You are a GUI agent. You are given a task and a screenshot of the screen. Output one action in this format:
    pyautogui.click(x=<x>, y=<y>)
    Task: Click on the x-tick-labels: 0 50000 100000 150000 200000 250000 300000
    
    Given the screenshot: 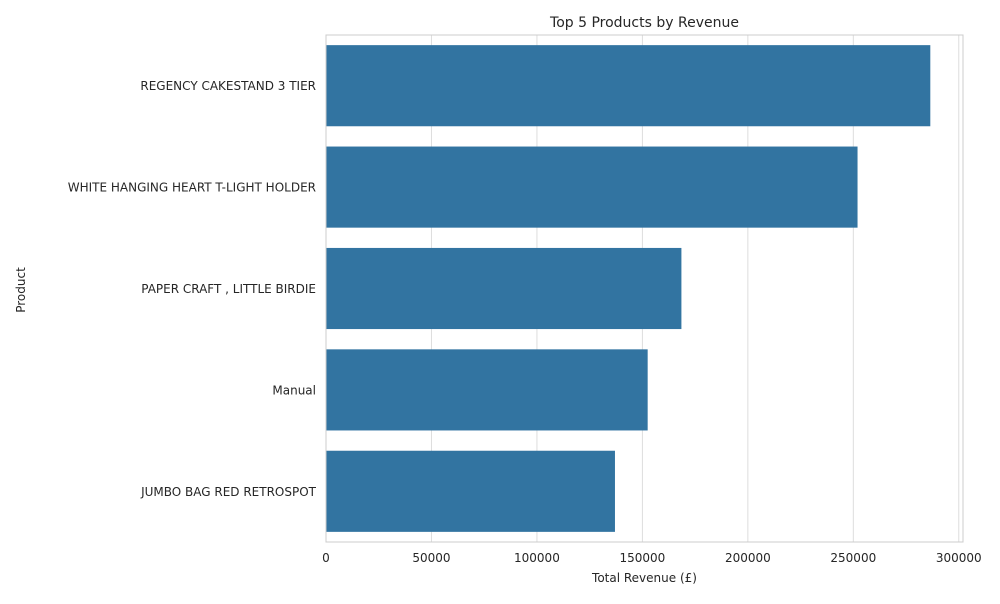 What is the action you would take?
    pyautogui.click(x=652, y=558)
    